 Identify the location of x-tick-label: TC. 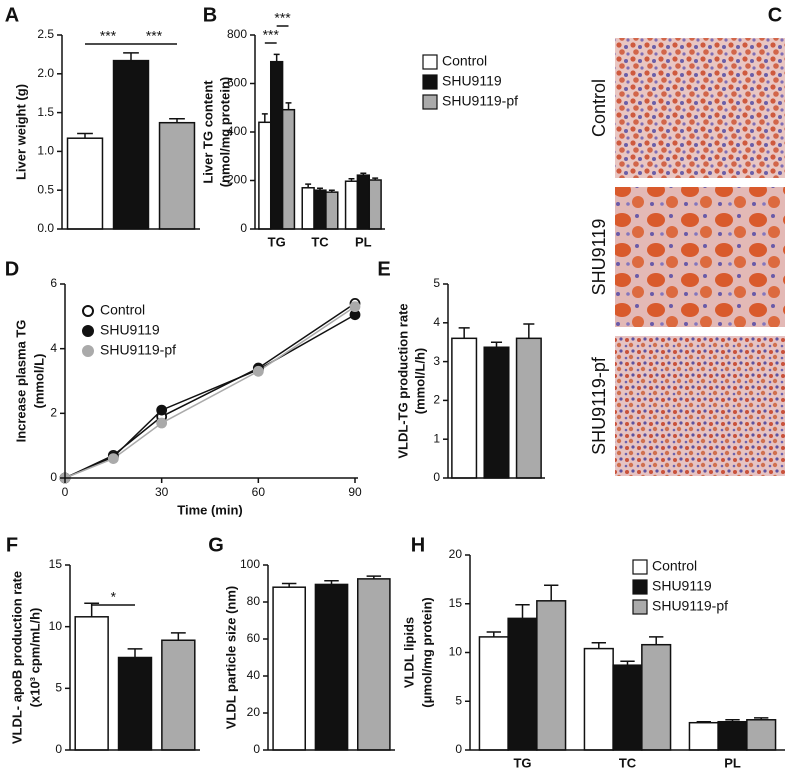
(628, 762).